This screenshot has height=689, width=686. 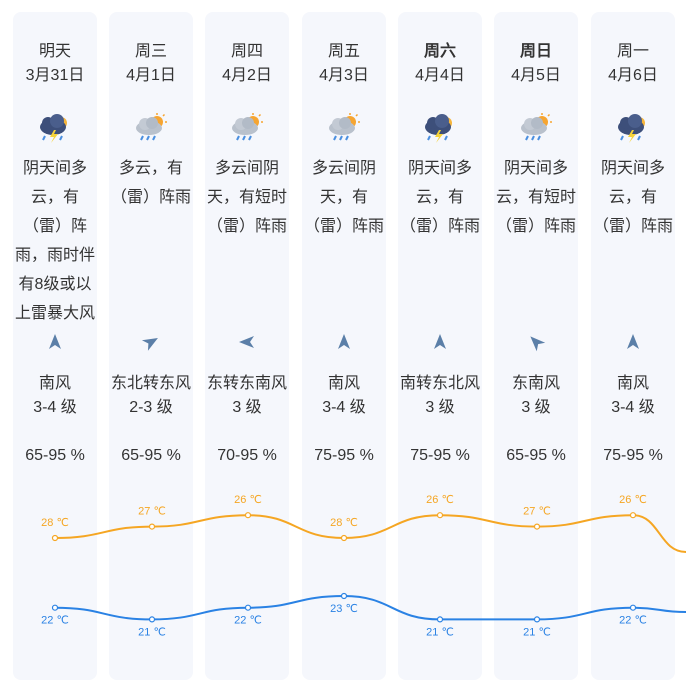 I want to click on day-column: 周一 4月6日阴天间多云，有（雷）阵雨南风 3-4 级 75-95 %, so click(x=633, y=346).